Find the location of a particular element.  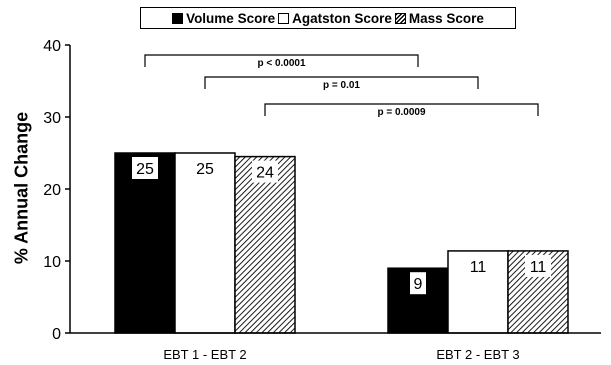

significance-label: p < 0.0001 is located at coordinates (281, 63).